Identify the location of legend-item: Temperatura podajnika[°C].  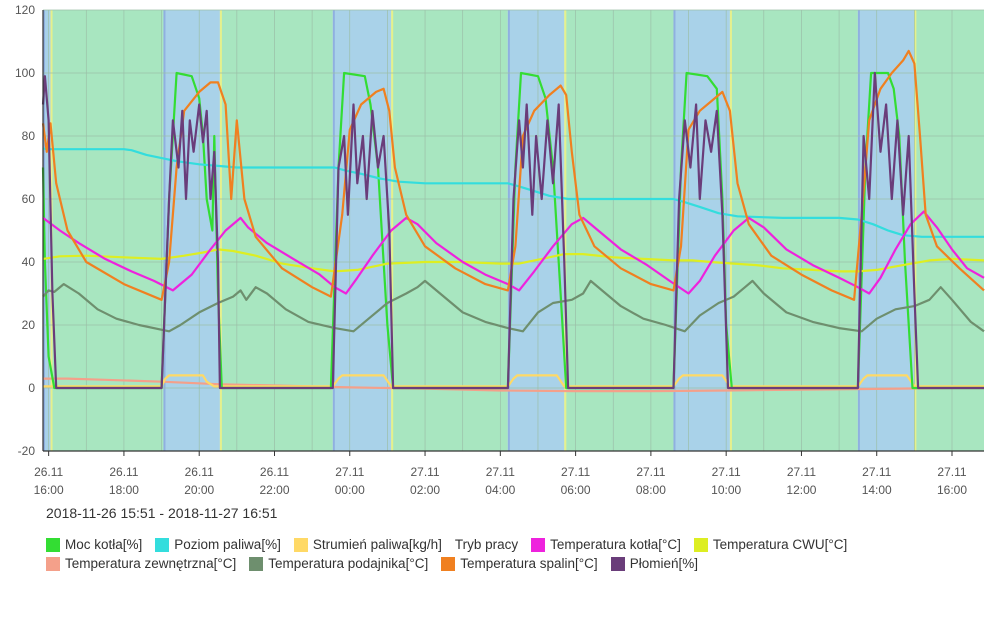
(338, 563).